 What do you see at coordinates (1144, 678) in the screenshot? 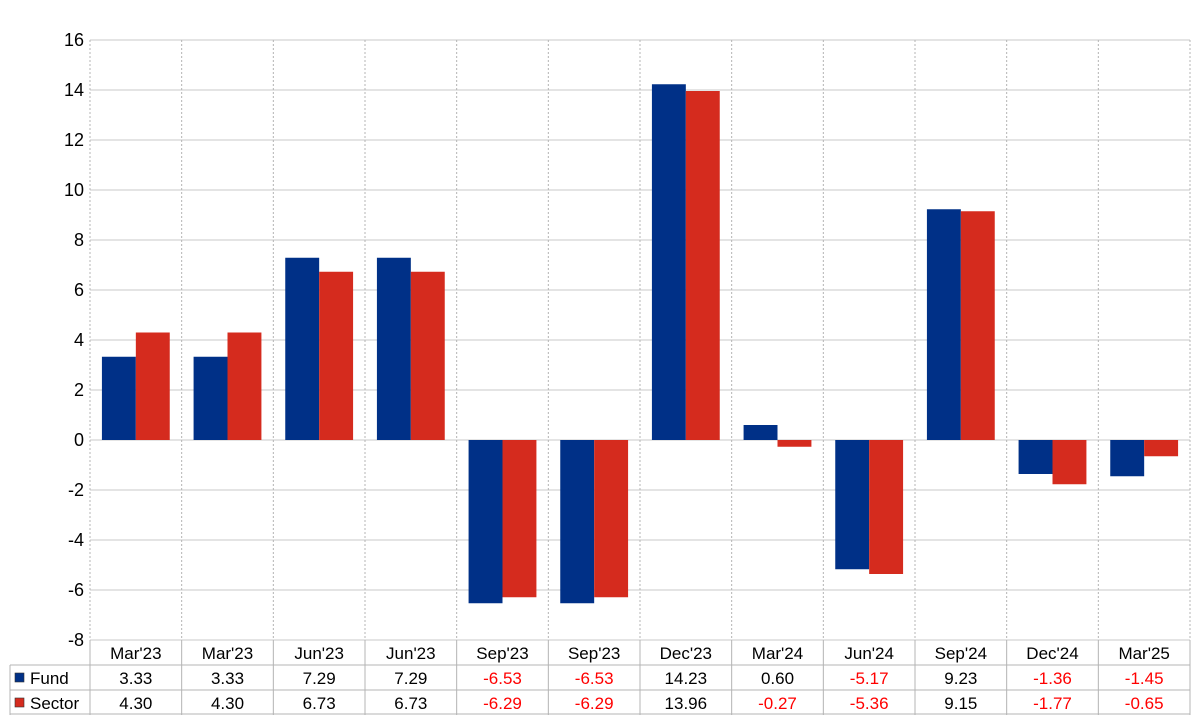
I see `data-label-fund: -1.45` at bounding box center [1144, 678].